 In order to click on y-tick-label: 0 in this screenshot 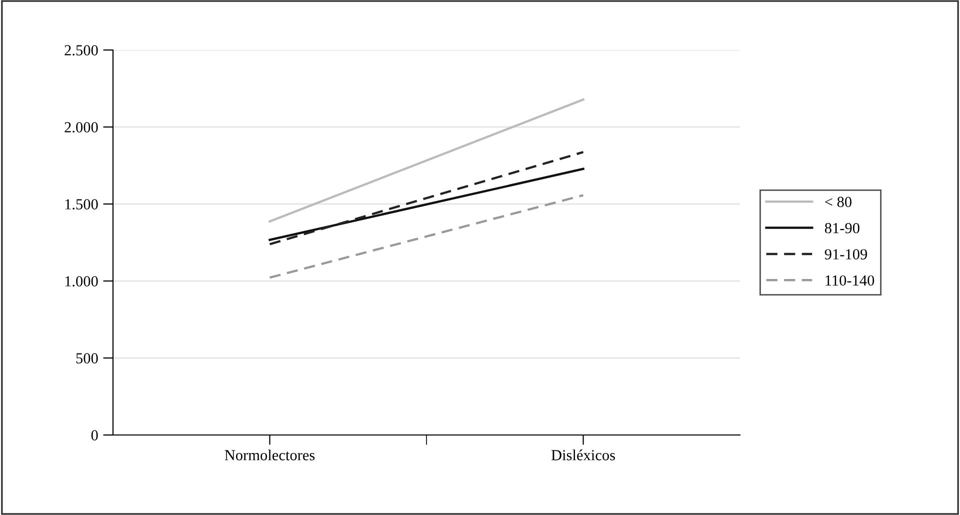, I will do `click(94, 435)`.